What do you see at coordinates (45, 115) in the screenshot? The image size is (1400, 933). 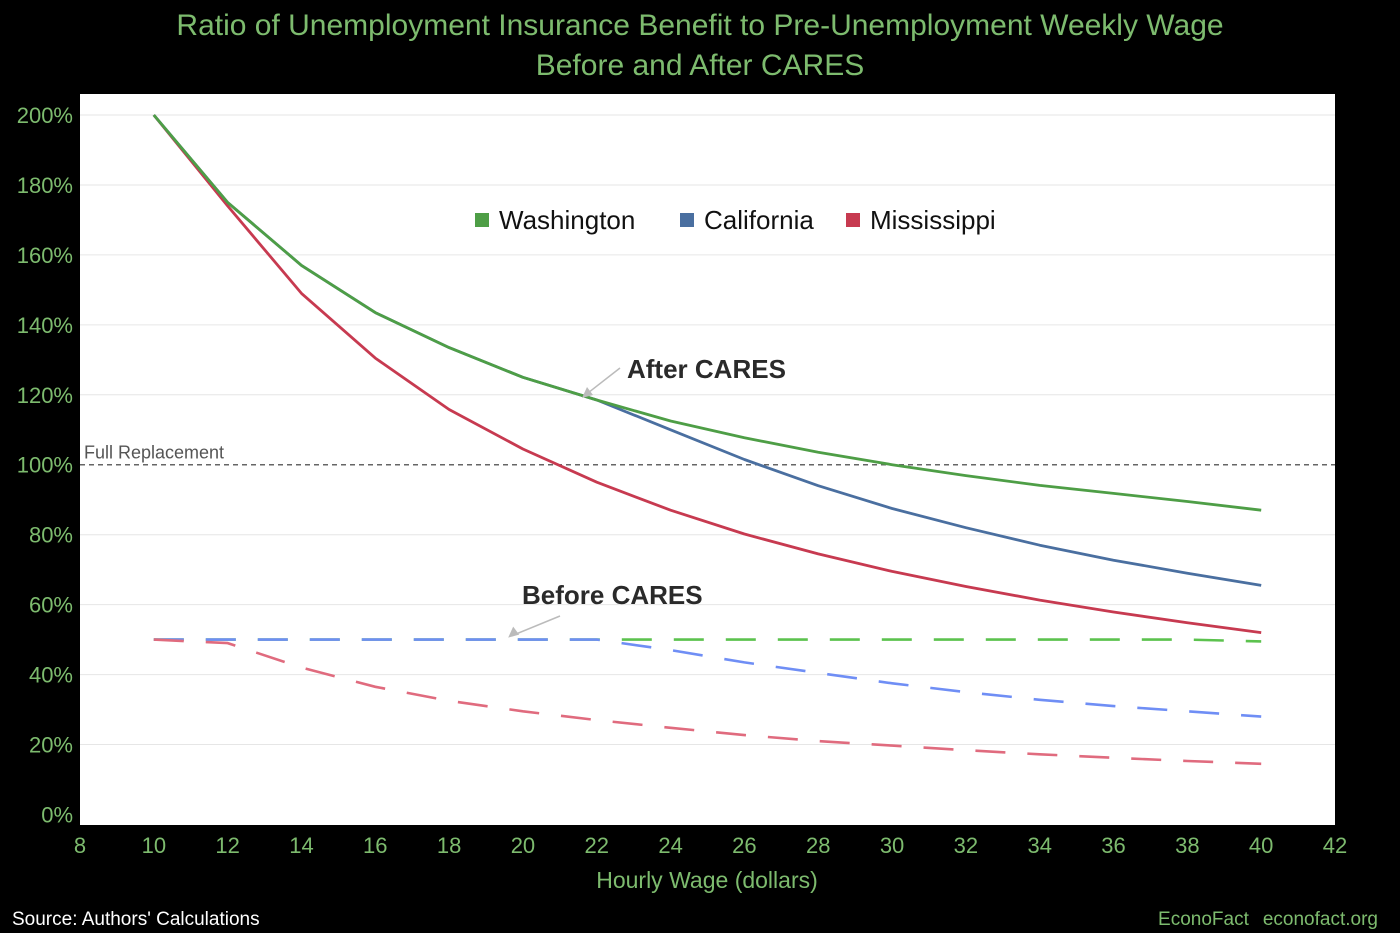 I see `y-tick-label: 200%` at bounding box center [45, 115].